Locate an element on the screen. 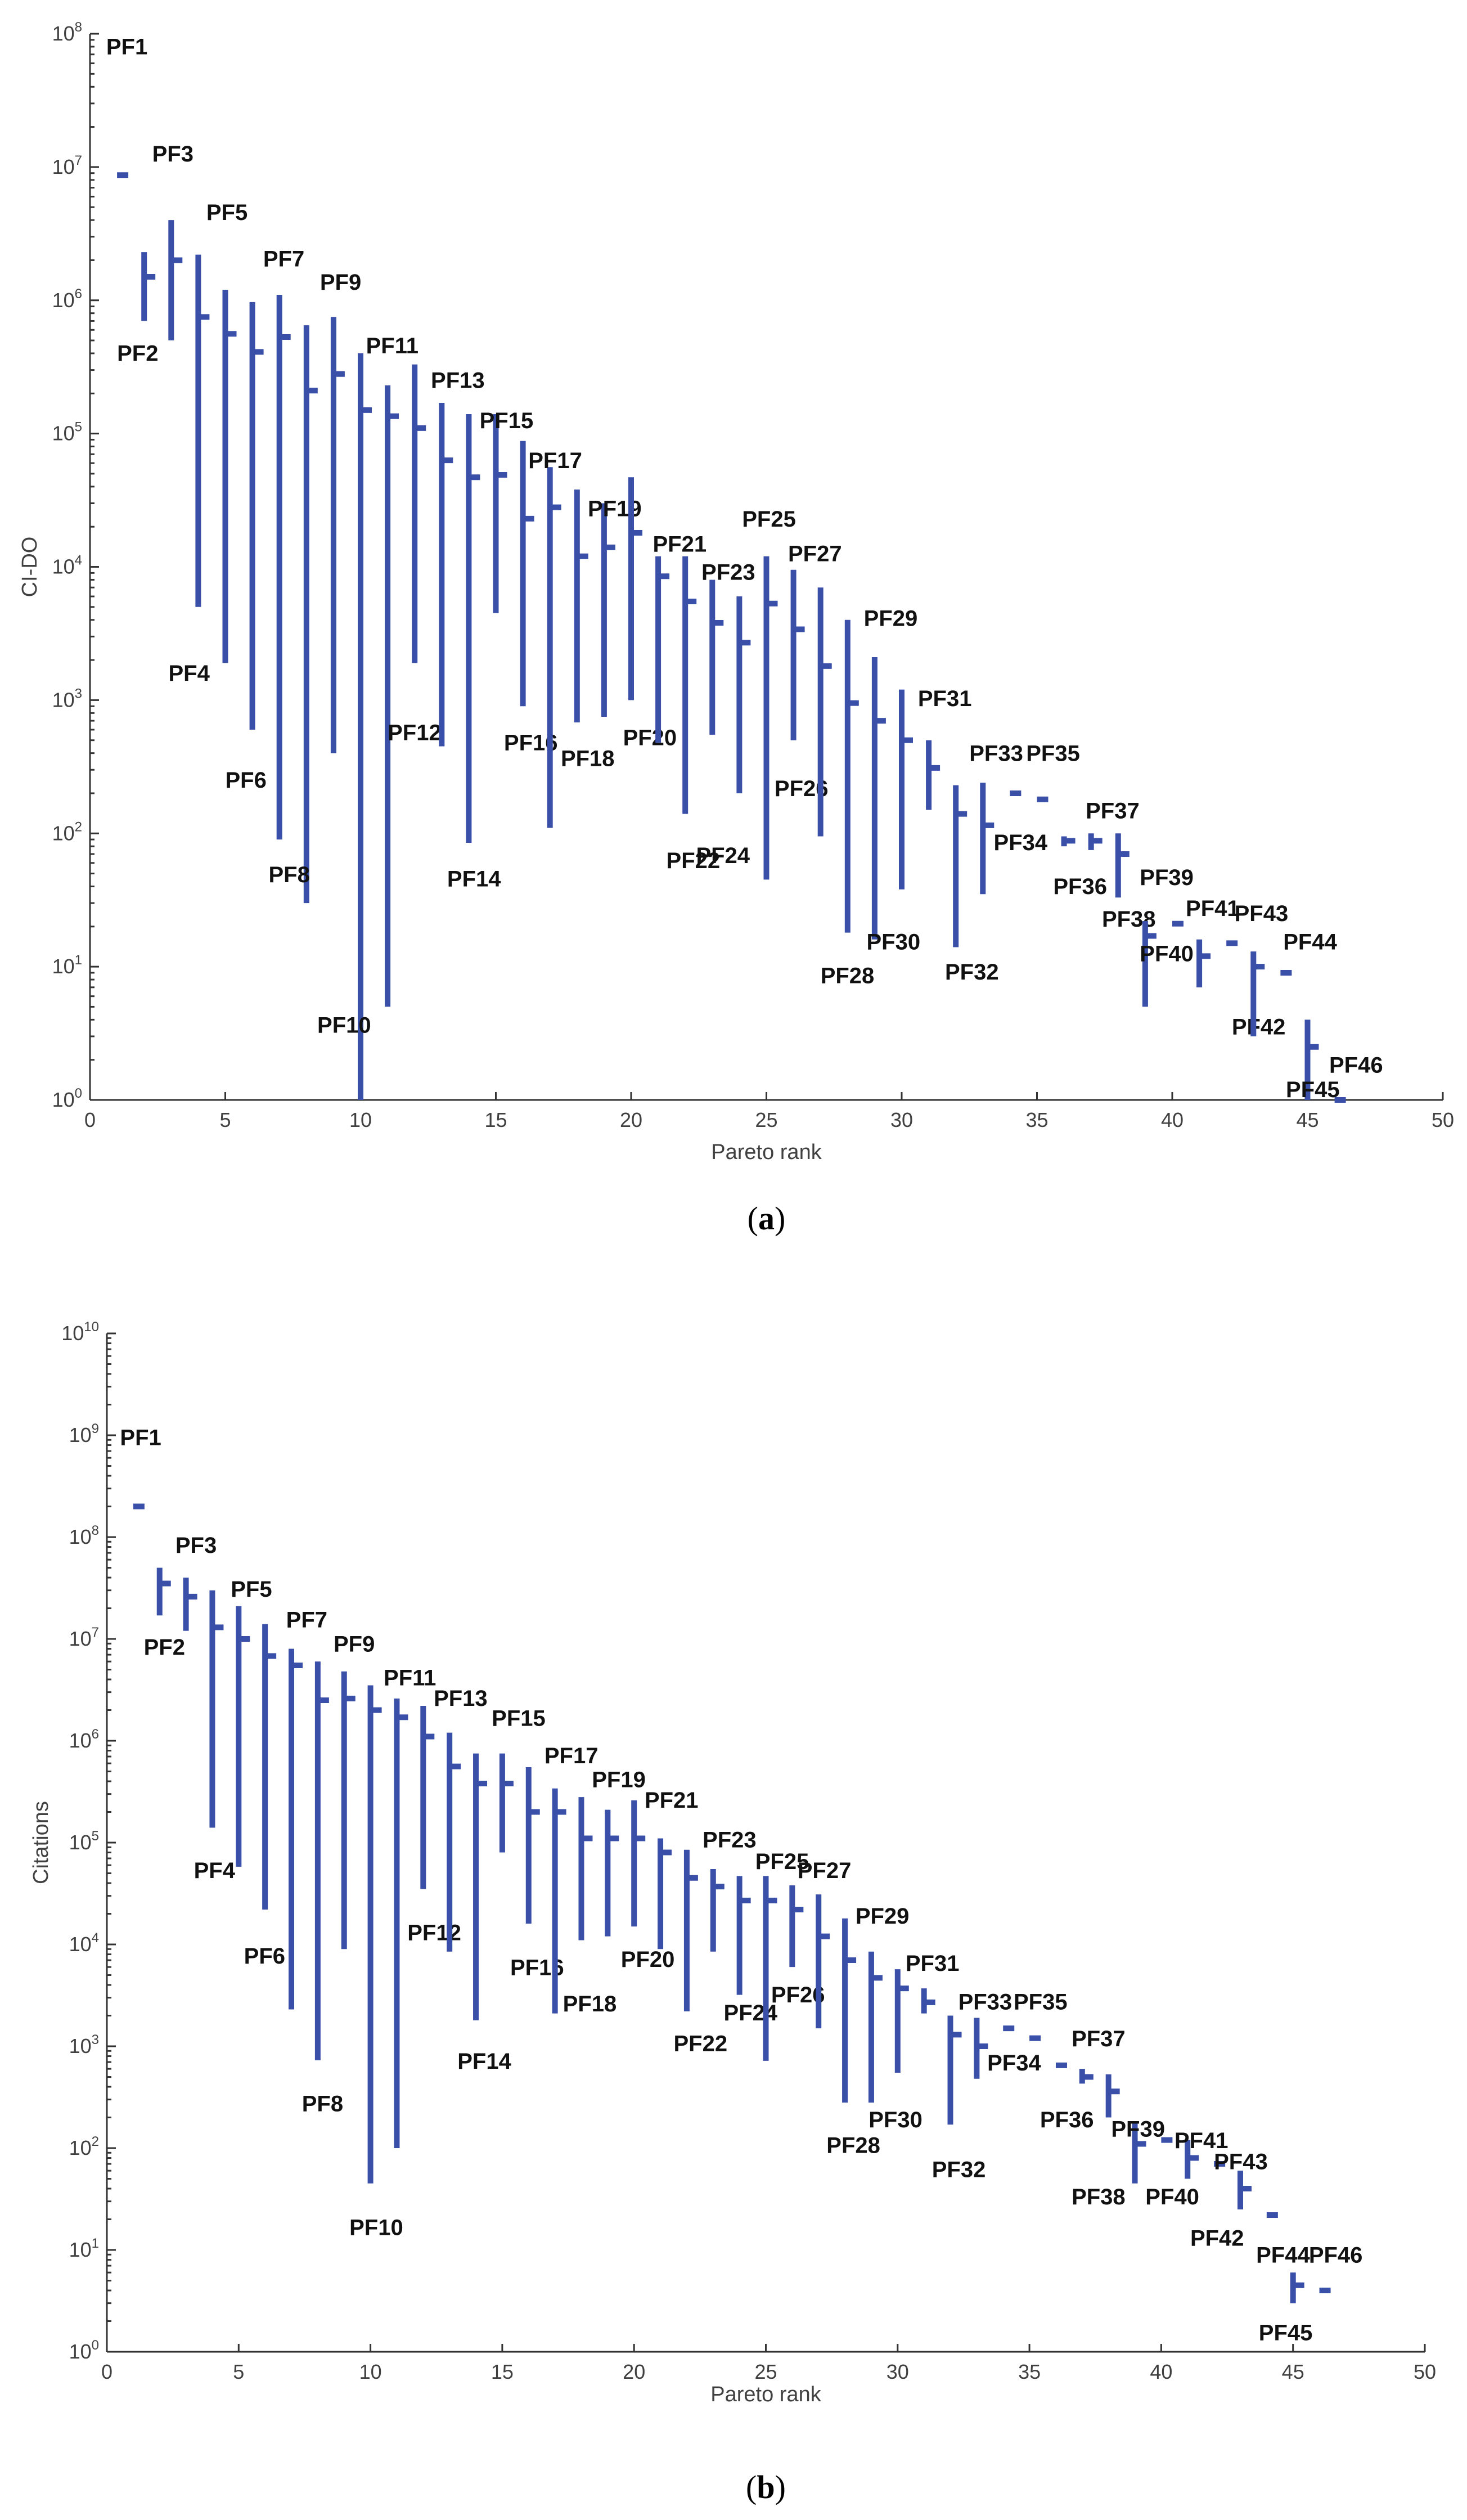 The image size is (1467, 2520). y-tick-label: 10⁴ is located at coordinates (84, 1943).